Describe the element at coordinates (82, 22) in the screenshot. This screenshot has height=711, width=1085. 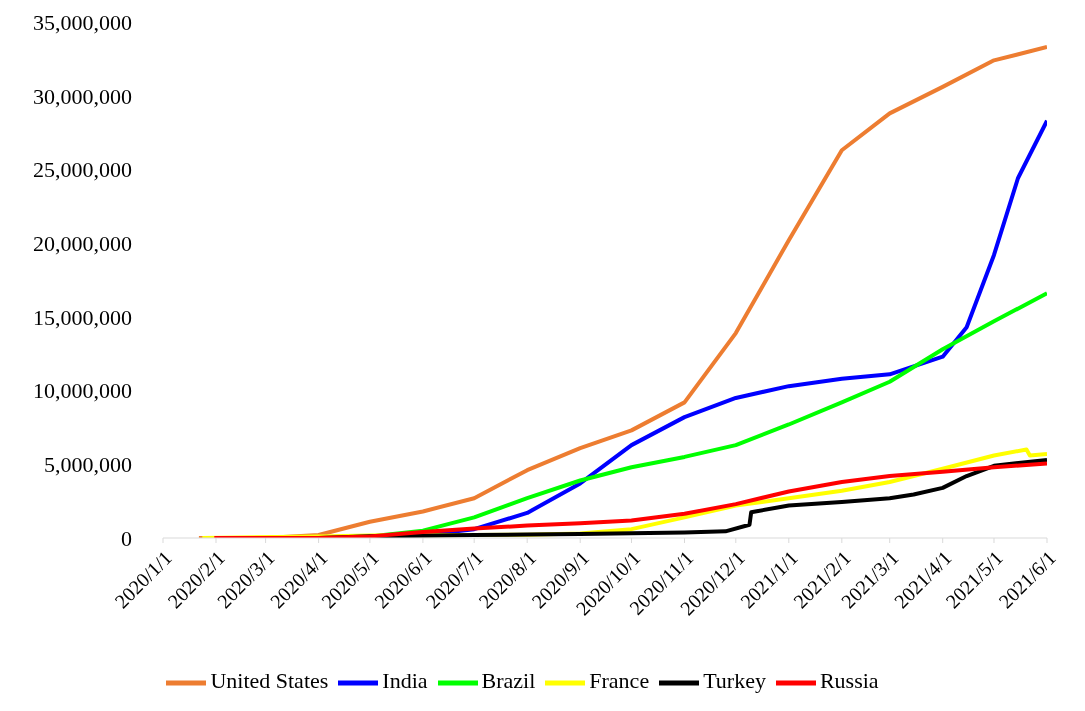
I see `y-tick-label: 35,000,000` at that location.